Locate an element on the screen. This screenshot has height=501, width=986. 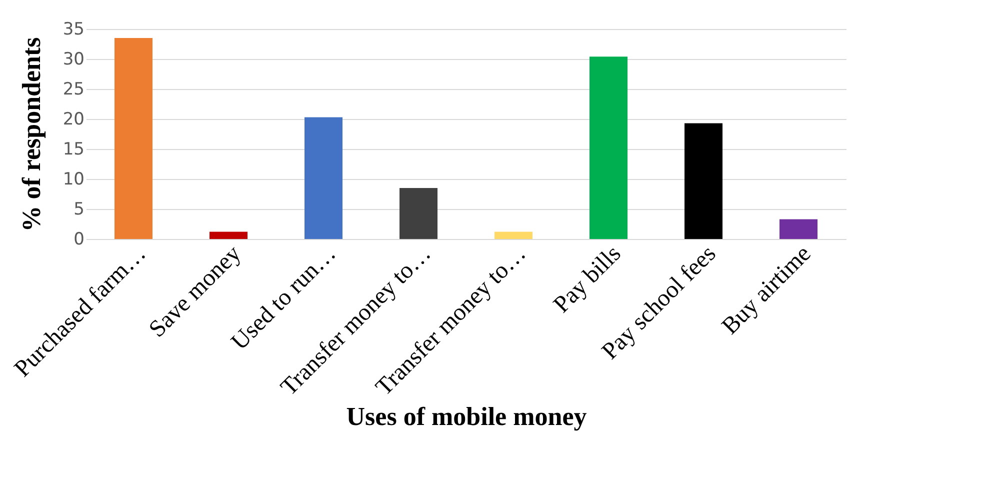
y-tick-label: 10 is located at coordinates (73, 180).